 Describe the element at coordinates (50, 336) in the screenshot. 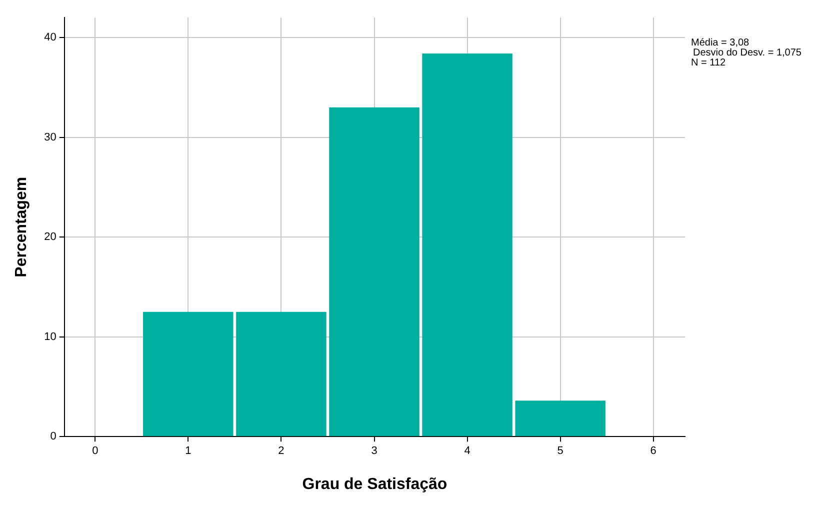

I see `y-tick-label: 10` at that location.